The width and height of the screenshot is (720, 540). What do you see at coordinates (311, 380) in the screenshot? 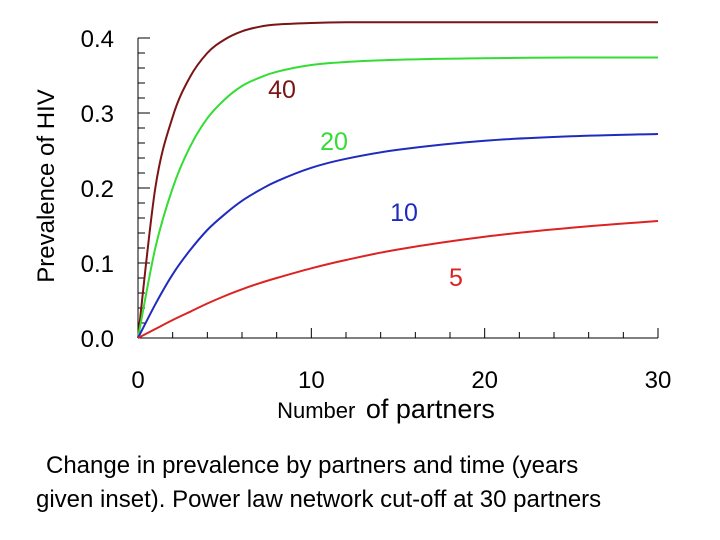
I see `x-tick-label: 10` at bounding box center [311, 380].